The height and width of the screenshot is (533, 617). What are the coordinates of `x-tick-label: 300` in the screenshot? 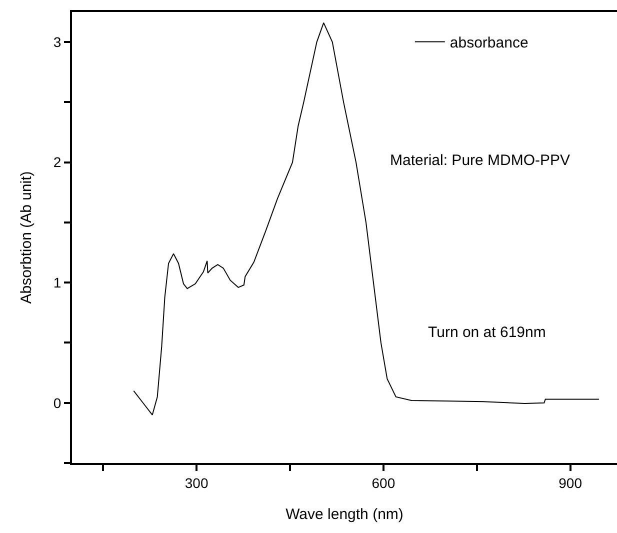 It's located at (196, 482).